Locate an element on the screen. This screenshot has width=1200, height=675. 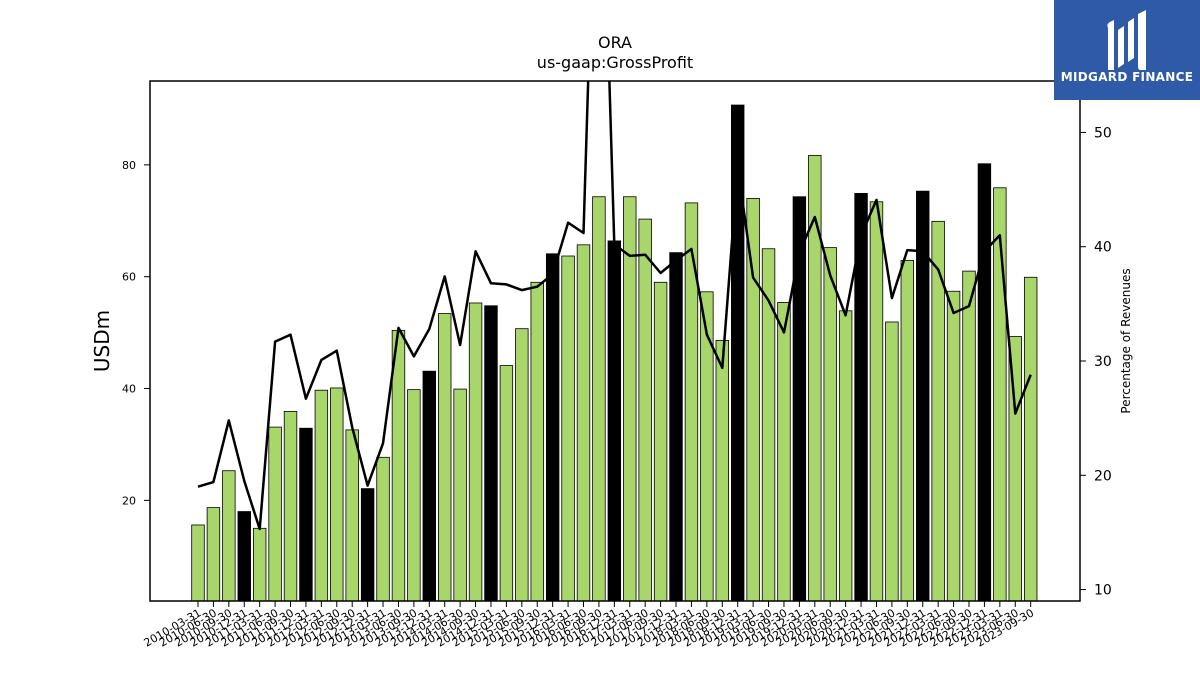
y2-axis-label: Percentage of Revenues is located at coordinates (1126, 340).